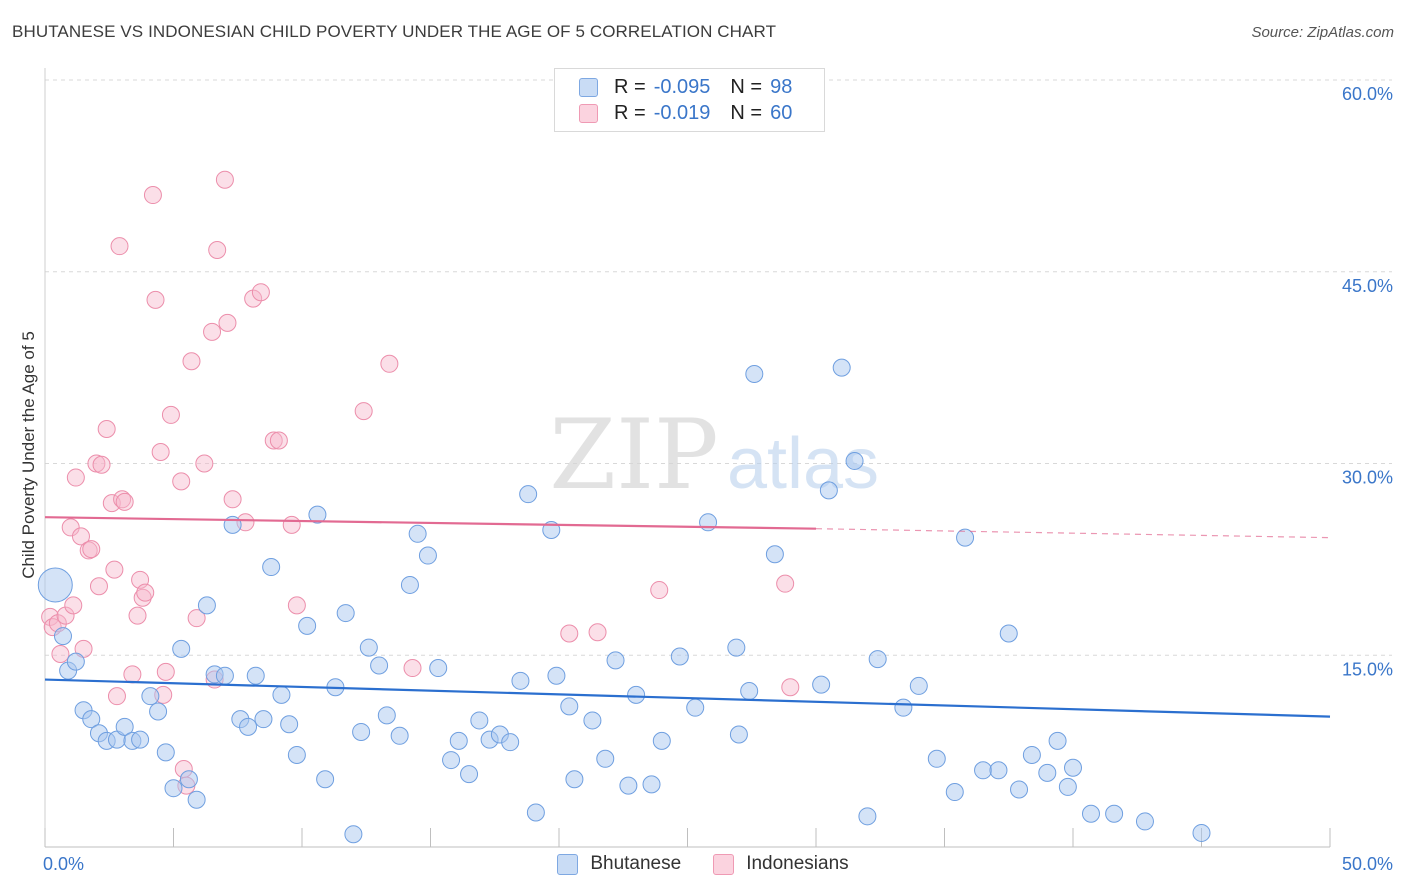 This screenshot has width=1406, height=892. I want to click on y-tick-label: 45.0%, so click(1367, 286).